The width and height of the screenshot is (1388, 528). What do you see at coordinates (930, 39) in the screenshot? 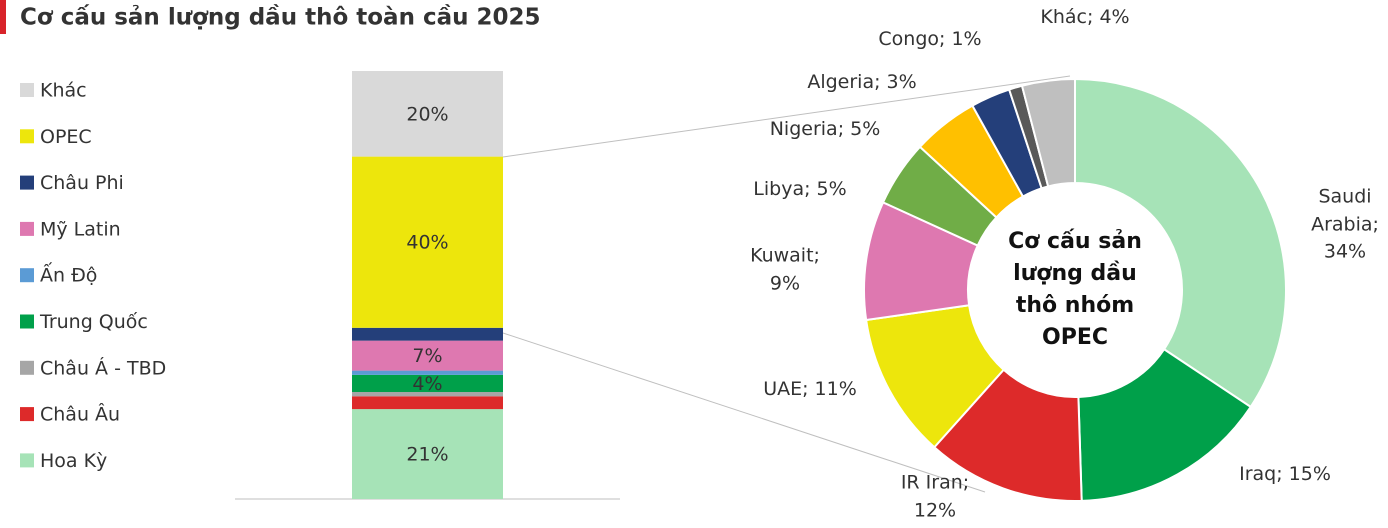
I see `data-label: Congo; 1%` at bounding box center [930, 39].